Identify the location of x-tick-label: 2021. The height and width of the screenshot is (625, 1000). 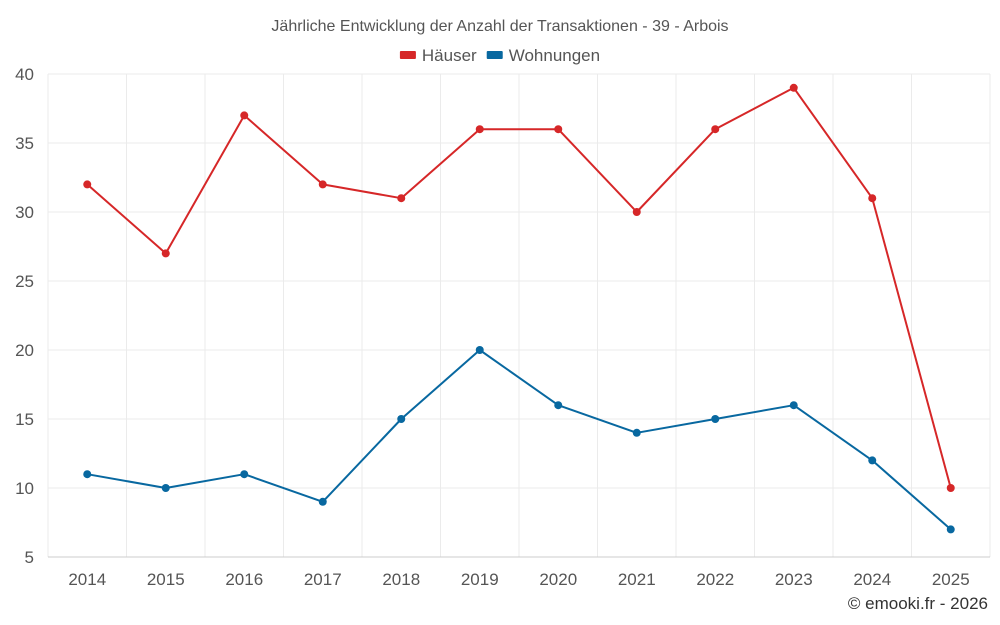
(637, 579).